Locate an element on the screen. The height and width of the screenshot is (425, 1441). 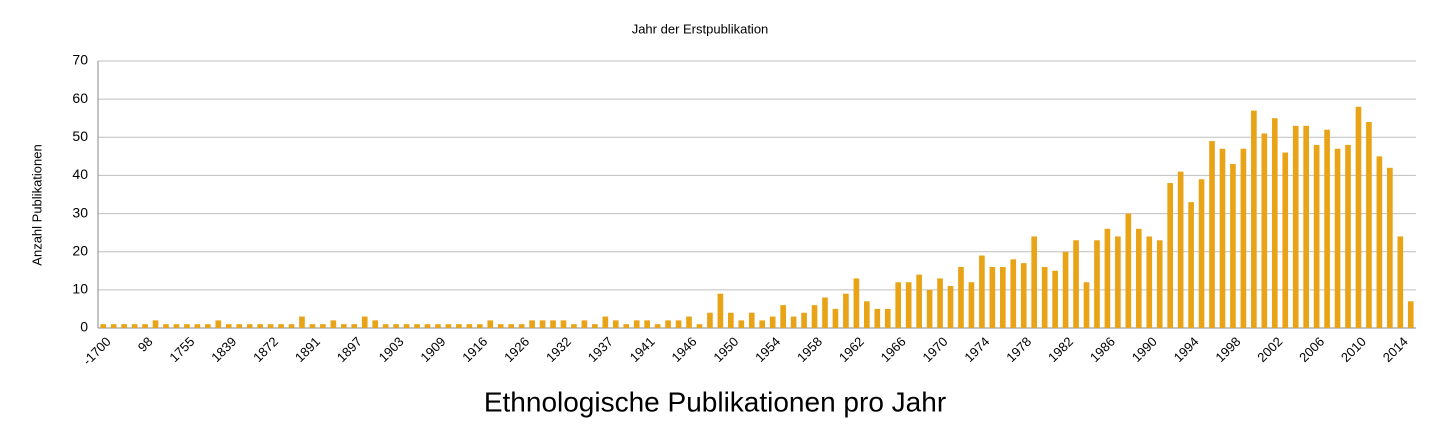
y-tick-label: 60 is located at coordinates (80, 98).